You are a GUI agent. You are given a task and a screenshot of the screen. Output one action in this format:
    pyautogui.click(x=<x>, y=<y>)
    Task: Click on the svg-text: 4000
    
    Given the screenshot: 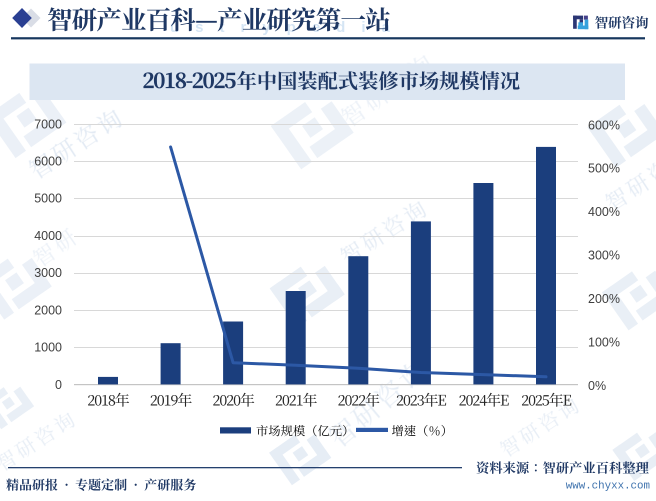 What is the action you would take?
    pyautogui.click(x=48, y=236)
    